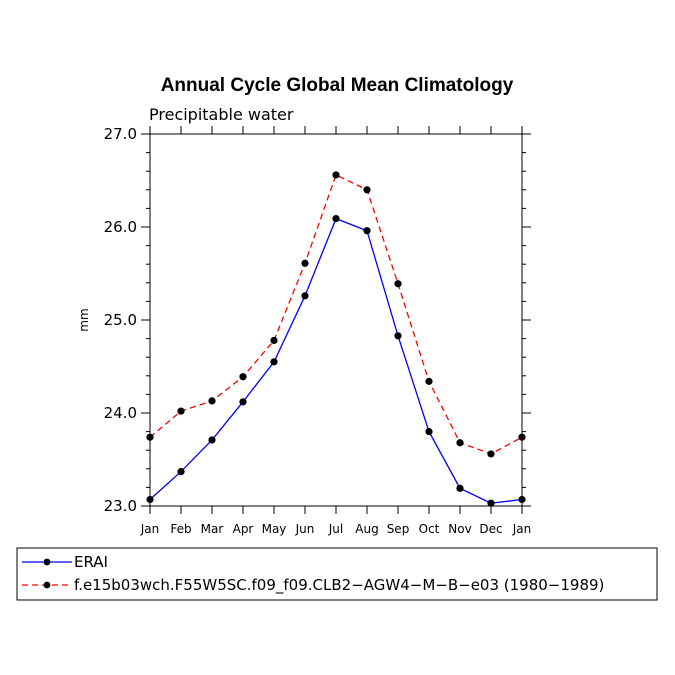 Image resolution: width=675 pixels, height=675 pixels. Describe the element at coordinates (335, 529) in the screenshot. I see `x-tick-label: Jul` at that location.